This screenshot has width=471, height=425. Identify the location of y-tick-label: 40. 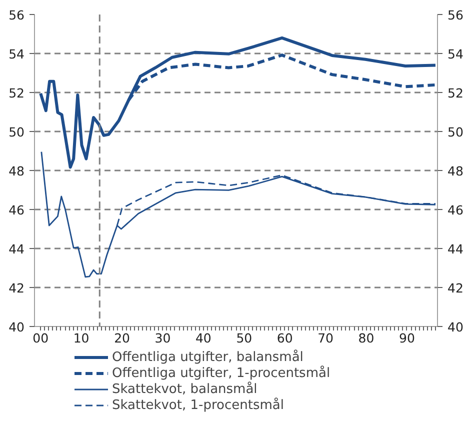
(16, 327).